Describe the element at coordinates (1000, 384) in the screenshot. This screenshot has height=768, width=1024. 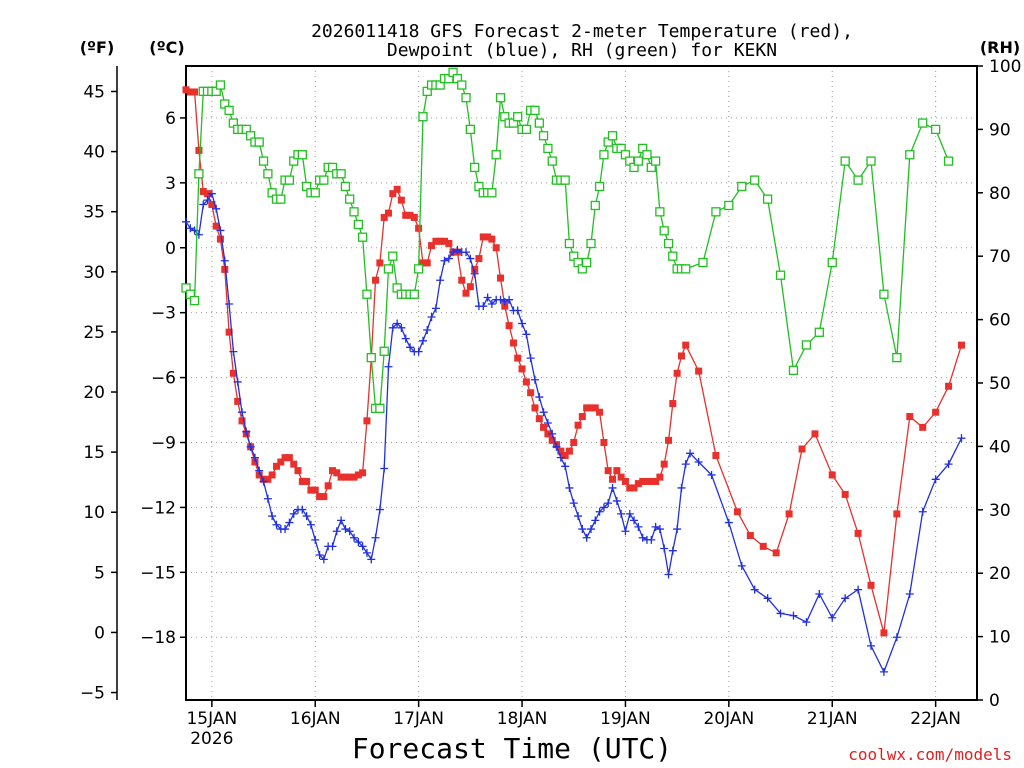
I see `rh-tick-label: 50` at that location.